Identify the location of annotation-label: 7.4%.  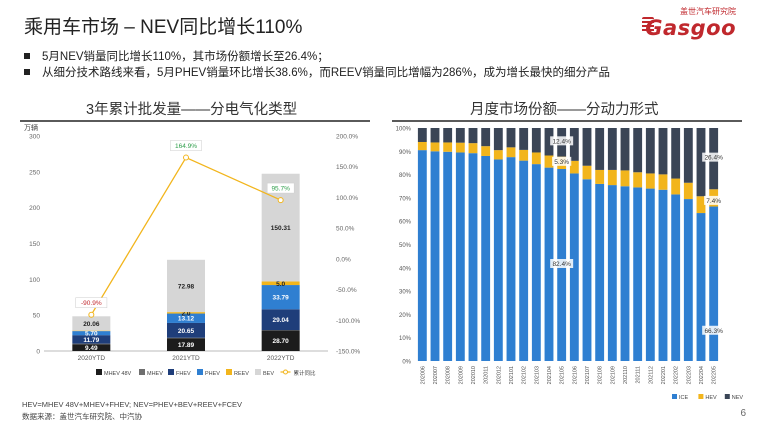
(713, 201).